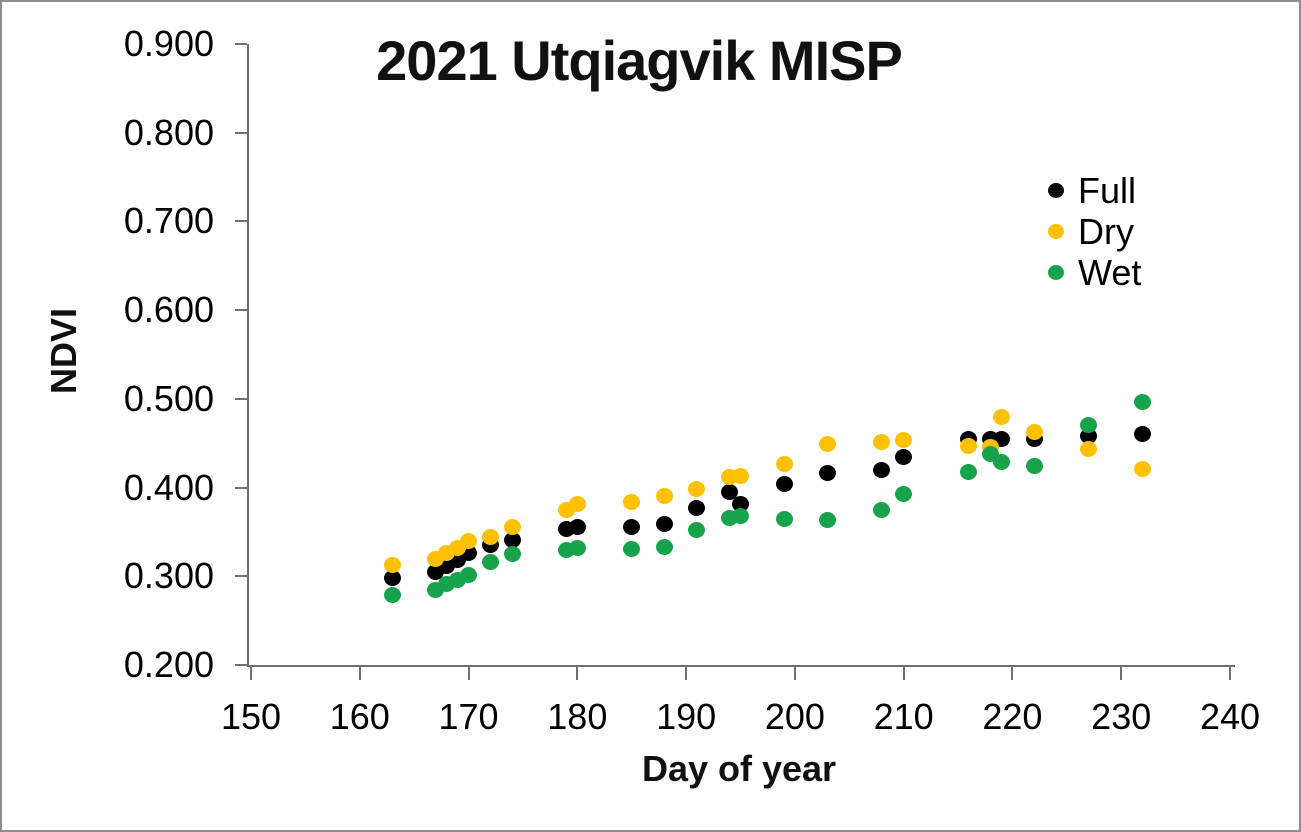 This screenshot has width=1301, height=832. What do you see at coordinates (168, 310) in the screenshot?
I see `y-tick-label: 0.600` at bounding box center [168, 310].